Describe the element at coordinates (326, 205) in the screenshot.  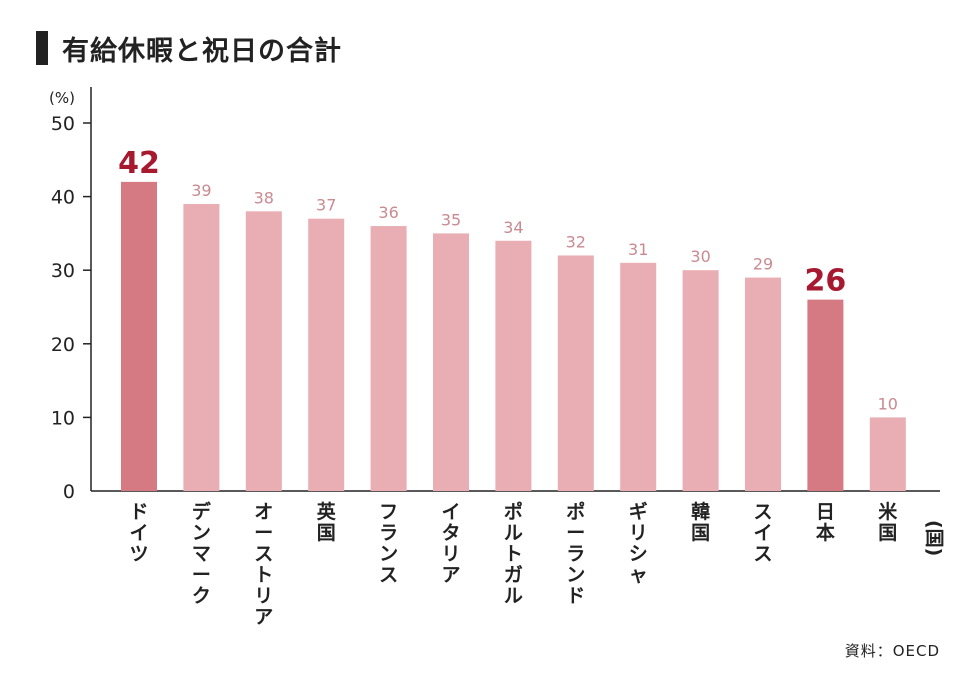
I see `bar-value-label: 37` at that location.